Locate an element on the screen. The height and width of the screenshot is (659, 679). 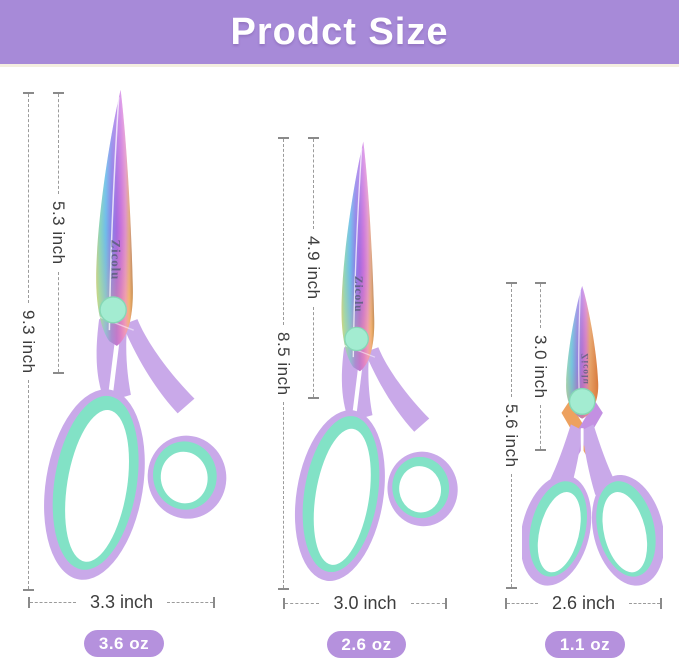
weight-label-small: 1.1 oz is located at coordinates (585, 644).